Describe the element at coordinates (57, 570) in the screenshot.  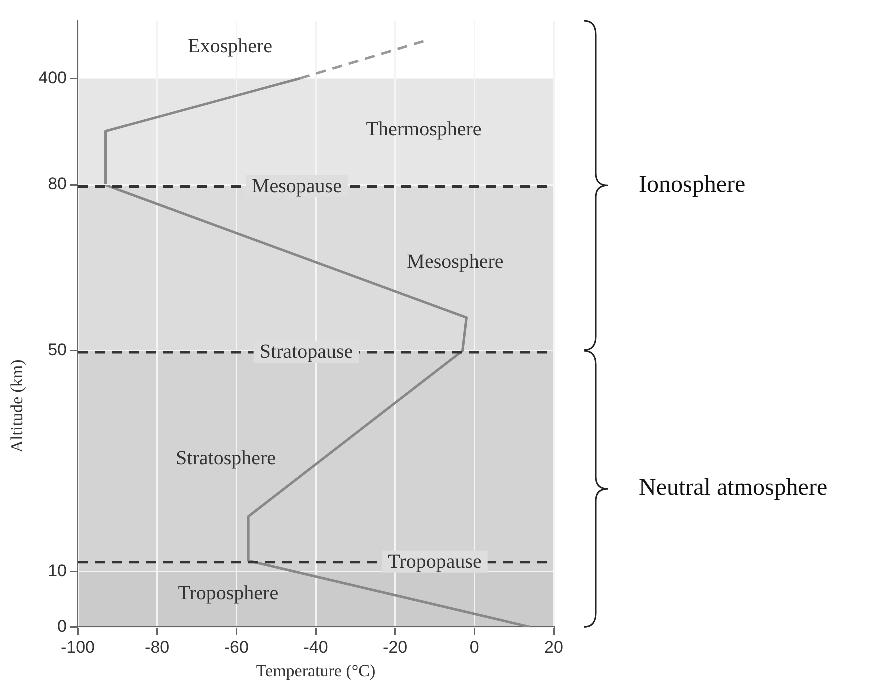
I see `y-tick-label: 10` at that location.